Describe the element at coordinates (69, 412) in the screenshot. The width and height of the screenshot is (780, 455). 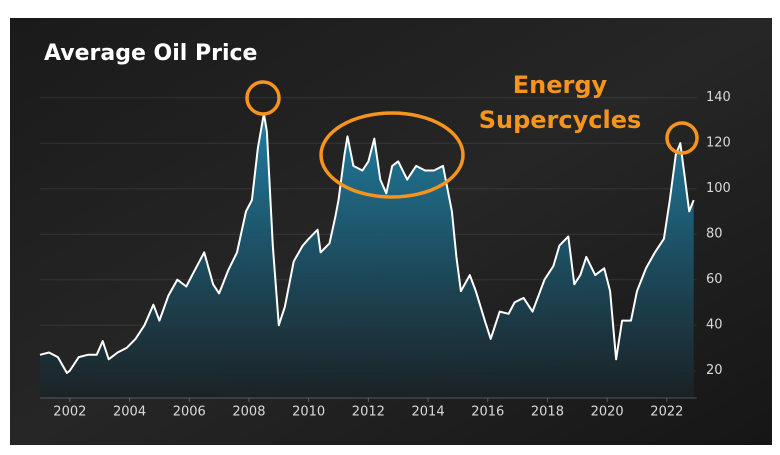
I see `x-tick-label: 2002` at that location.